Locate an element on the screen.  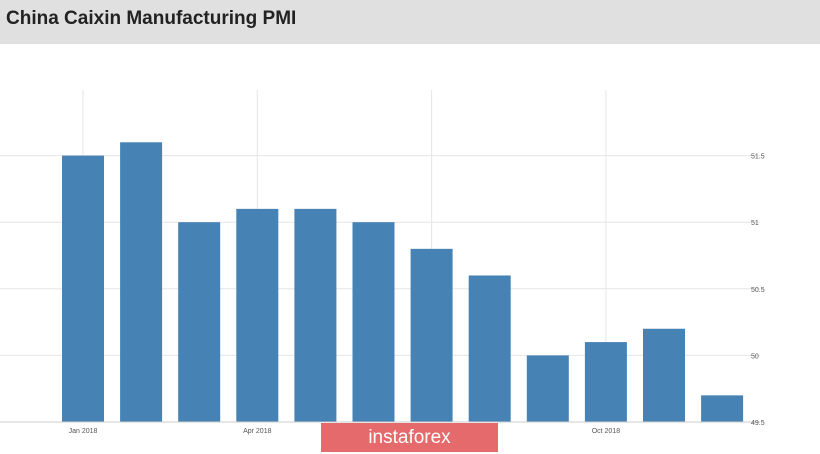
x-tick-label: Oct 2018 is located at coordinates (606, 431).